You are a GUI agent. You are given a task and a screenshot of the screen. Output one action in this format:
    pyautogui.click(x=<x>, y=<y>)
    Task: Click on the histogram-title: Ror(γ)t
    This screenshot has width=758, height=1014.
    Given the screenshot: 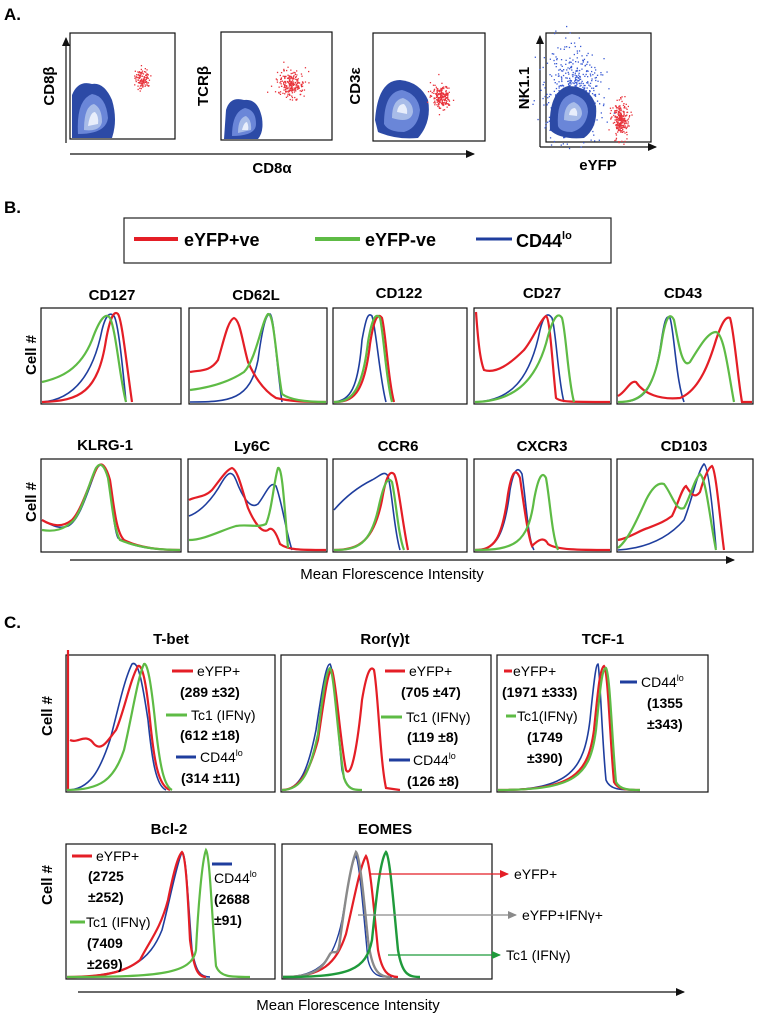 What is the action you would take?
    pyautogui.click(x=384, y=639)
    